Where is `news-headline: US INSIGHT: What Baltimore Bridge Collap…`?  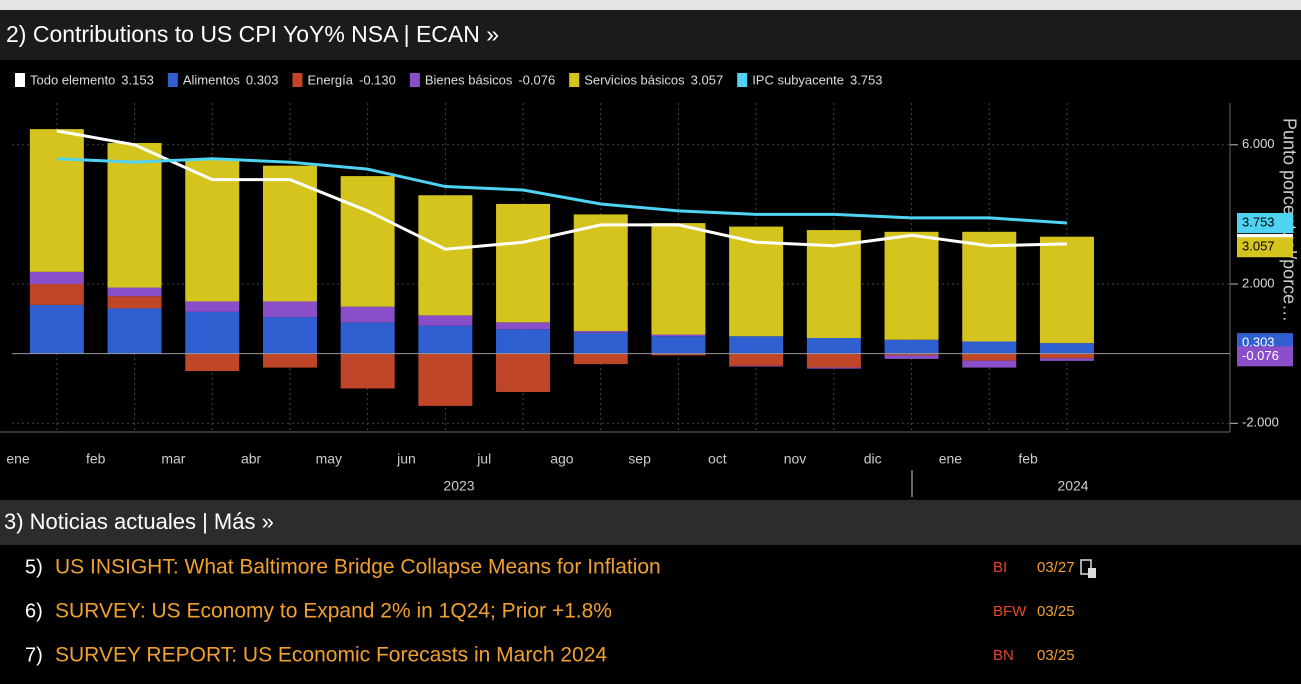
news-headline: US INSIGHT: What Baltimore Bridge Collap… is located at coordinates (358, 567).